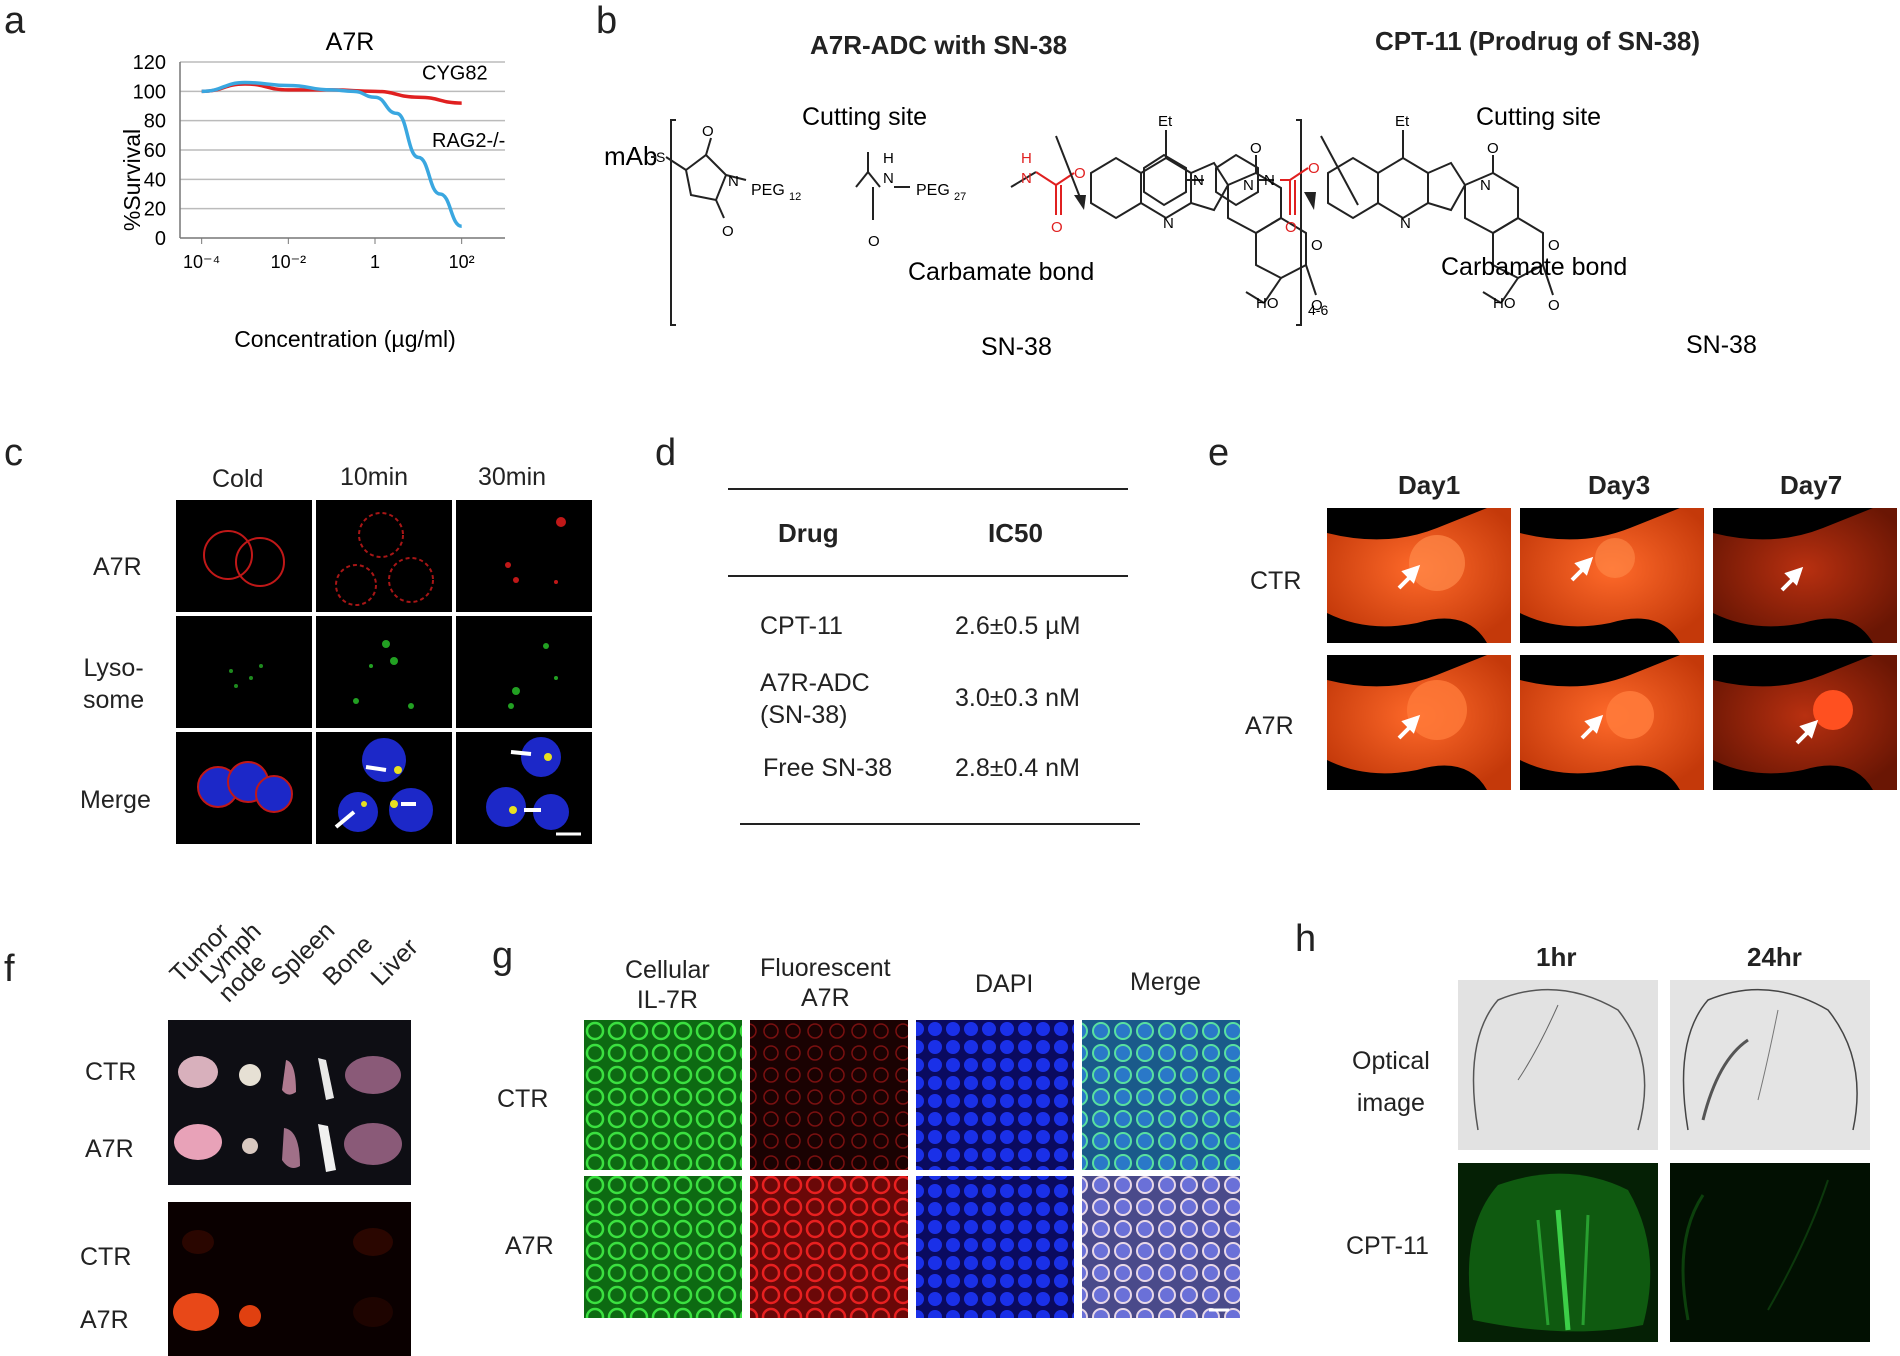  I want to click on row-ctr: CTR, so click(1276, 581).